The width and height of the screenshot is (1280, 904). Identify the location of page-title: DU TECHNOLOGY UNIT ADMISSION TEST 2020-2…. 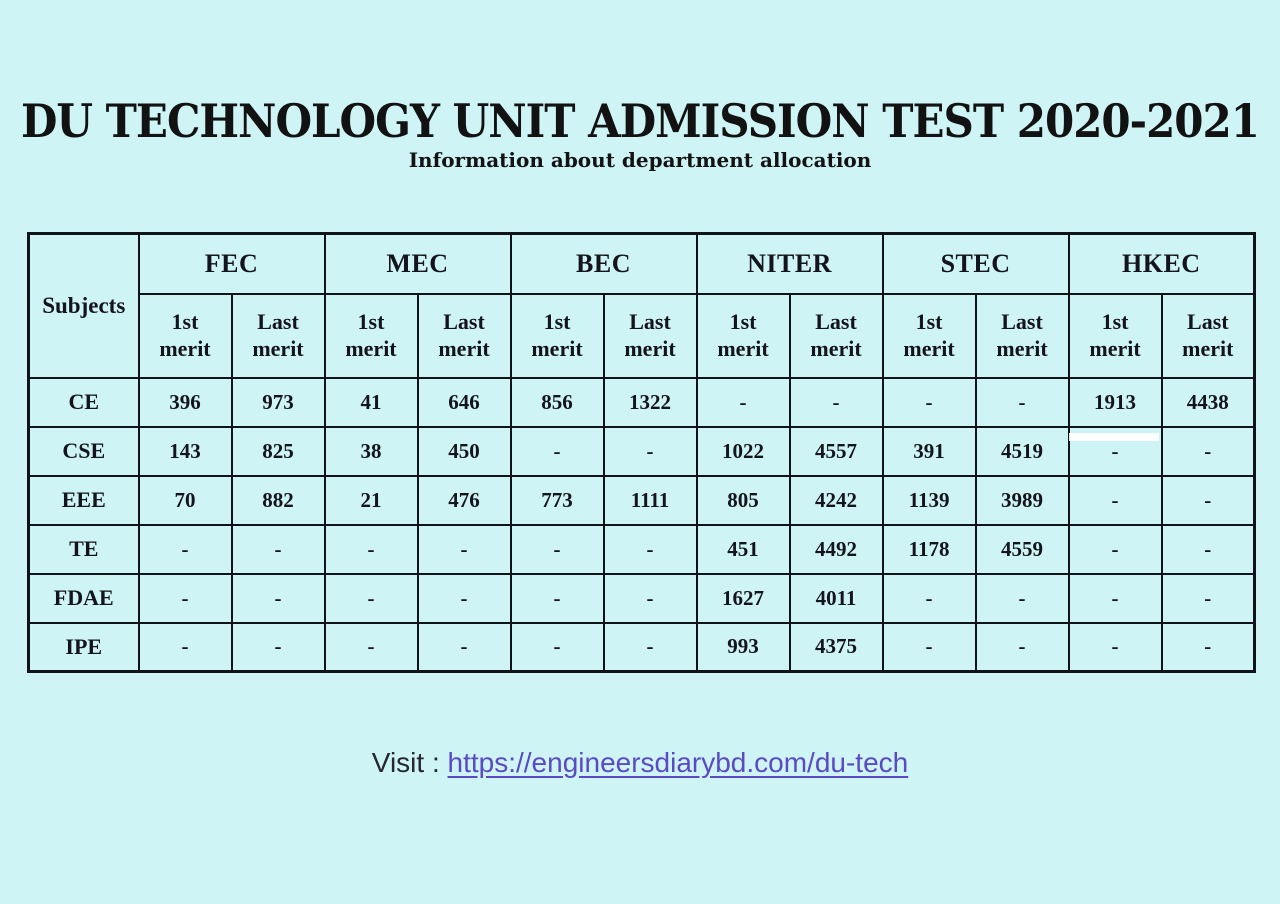
(640, 121).